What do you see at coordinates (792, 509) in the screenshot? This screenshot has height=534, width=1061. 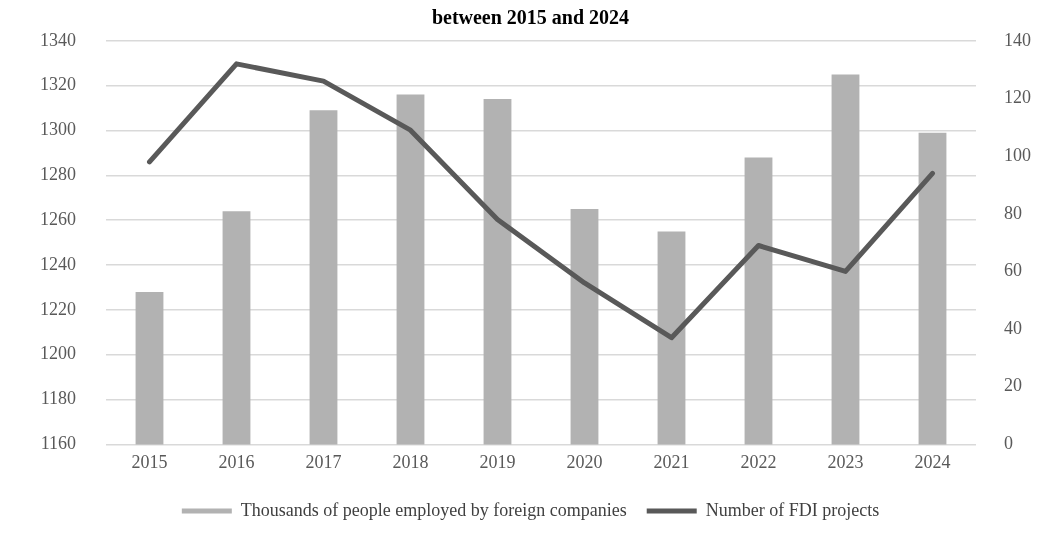 I see `legend-label: Number of FDI projects` at bounding box center [792, 509].